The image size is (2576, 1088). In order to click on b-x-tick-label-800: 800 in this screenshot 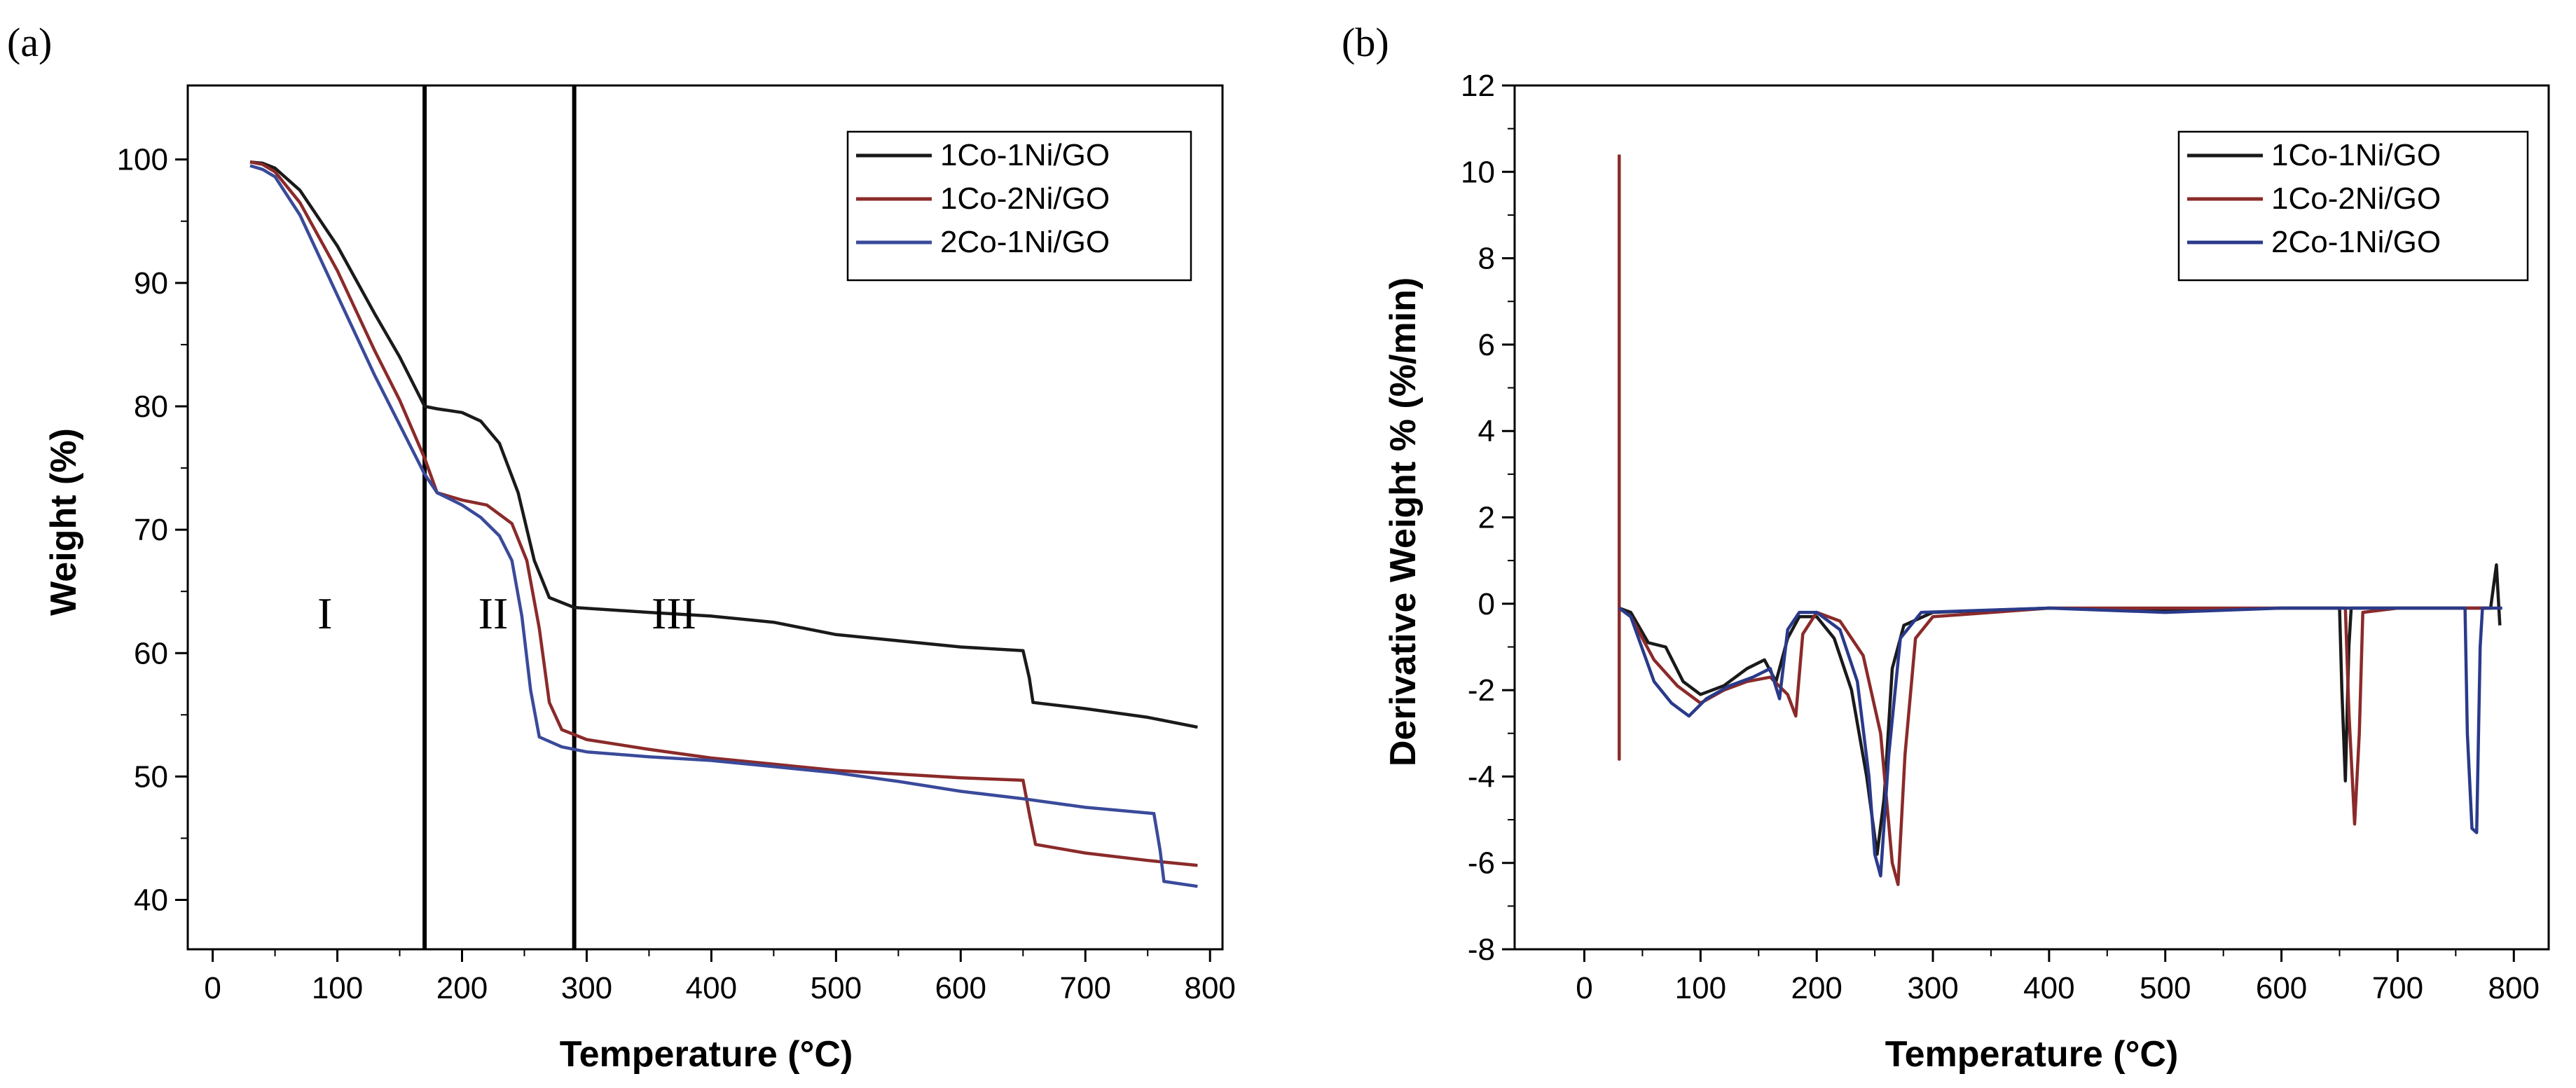, I will do `click(2514, 988)`.